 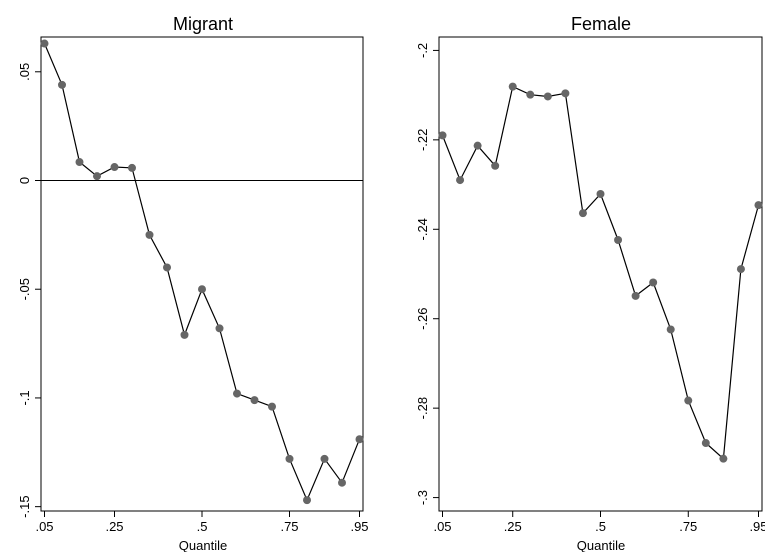 I want to click on migrant-x-tick-label: .05, so click(x=44, y=526).